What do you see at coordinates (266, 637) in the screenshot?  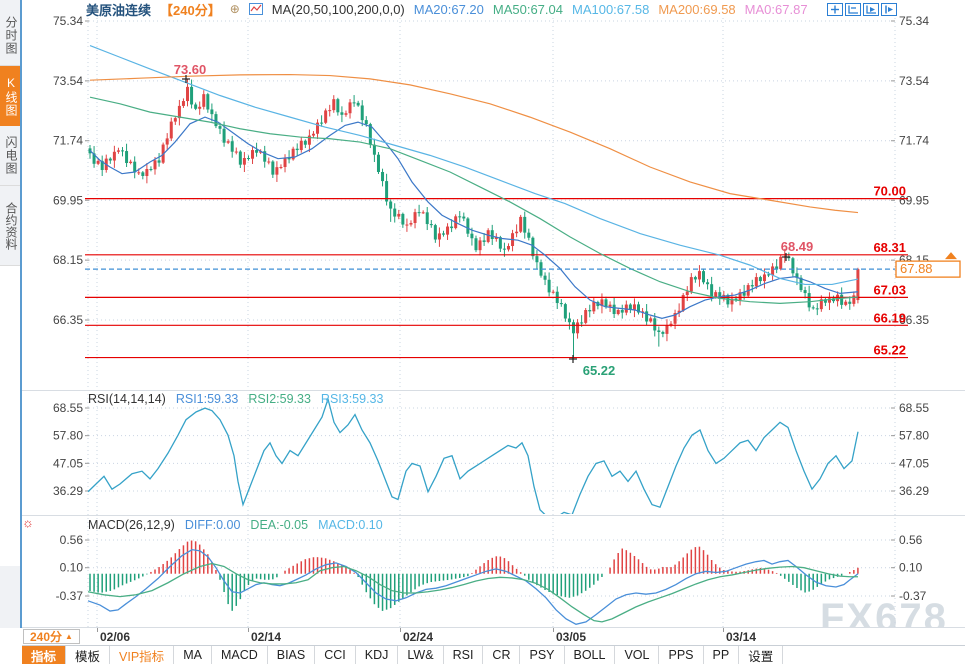 I see `date-label: 02/14` at bounding box center [266, 637].